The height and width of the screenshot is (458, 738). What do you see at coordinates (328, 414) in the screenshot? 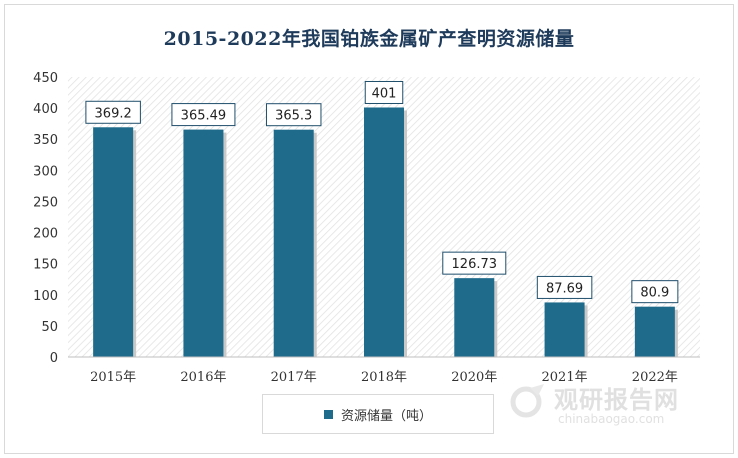
I see `legend-swatch` at bounding box center [328, 414].